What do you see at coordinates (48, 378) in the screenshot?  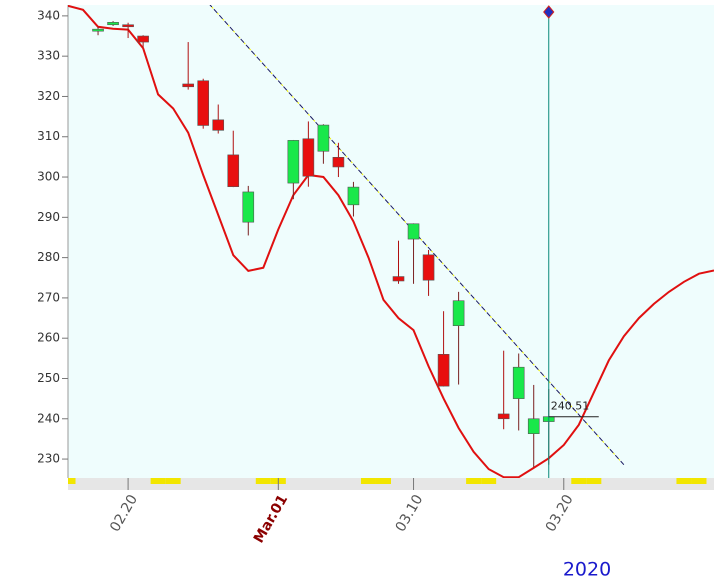 I see `y-tick-label: 250` at bounding box center [48, 378].